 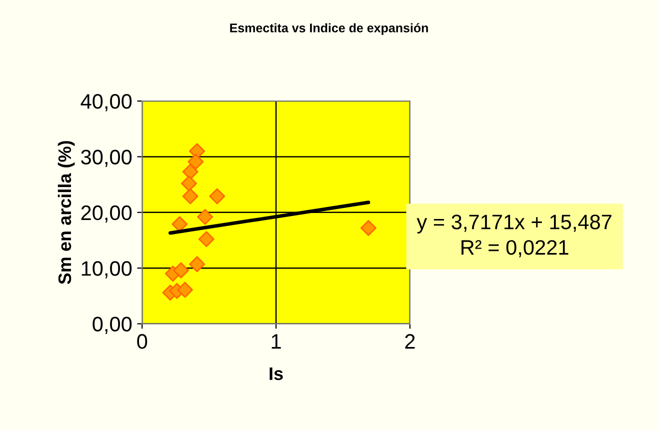 What do you see at coordinates (142, 341) in the screenshot?
I see `x-tick-label: 0` at bounding box center [142, 341].